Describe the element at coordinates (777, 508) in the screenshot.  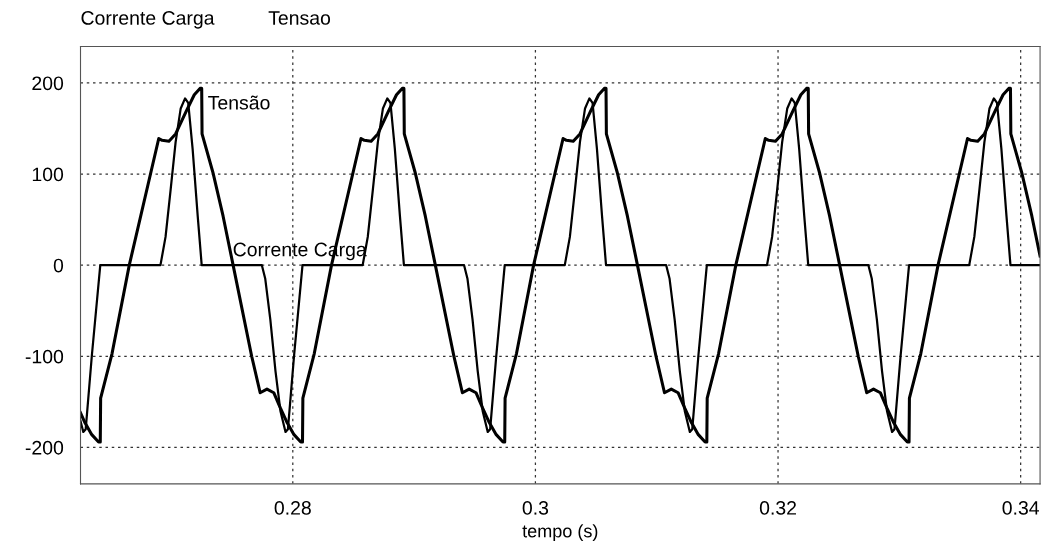
I see `x-tick-label: 0.32` at that location.